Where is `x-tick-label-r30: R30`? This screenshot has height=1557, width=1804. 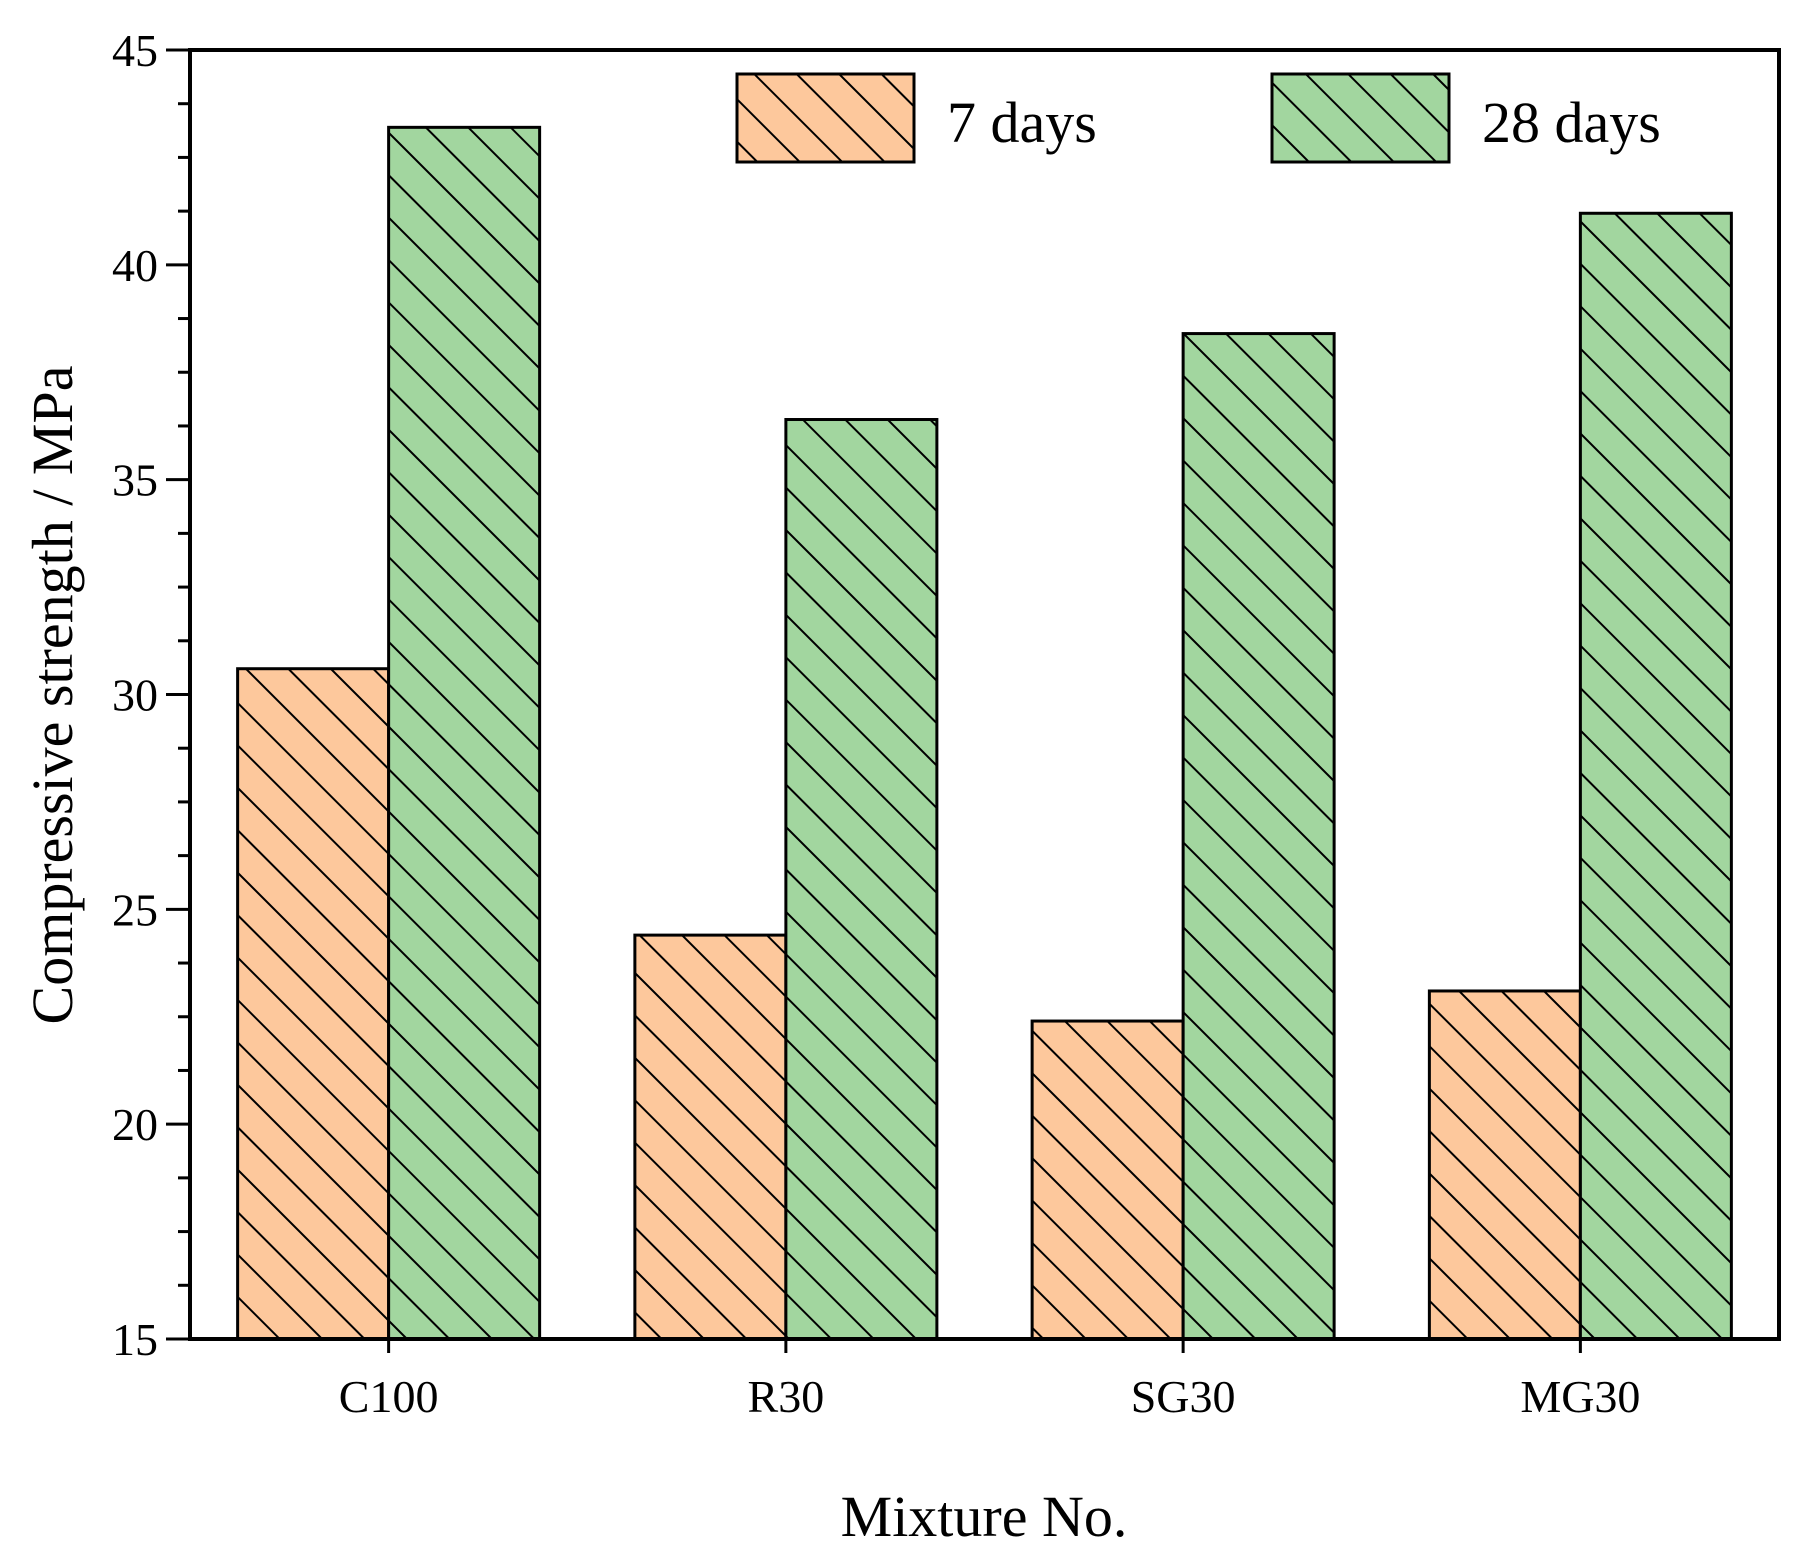 x-tick-label-r30: R30 is located at coordinates (786, 1396).